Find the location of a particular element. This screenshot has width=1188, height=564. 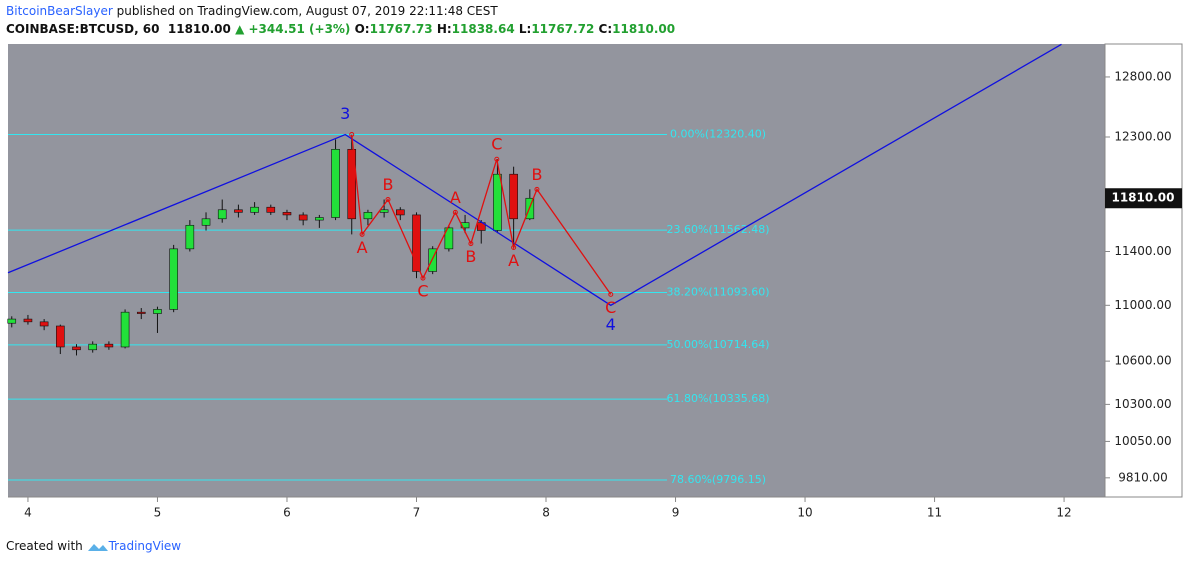

x-tick-label: 12 is located at coordinates (1063, 513).